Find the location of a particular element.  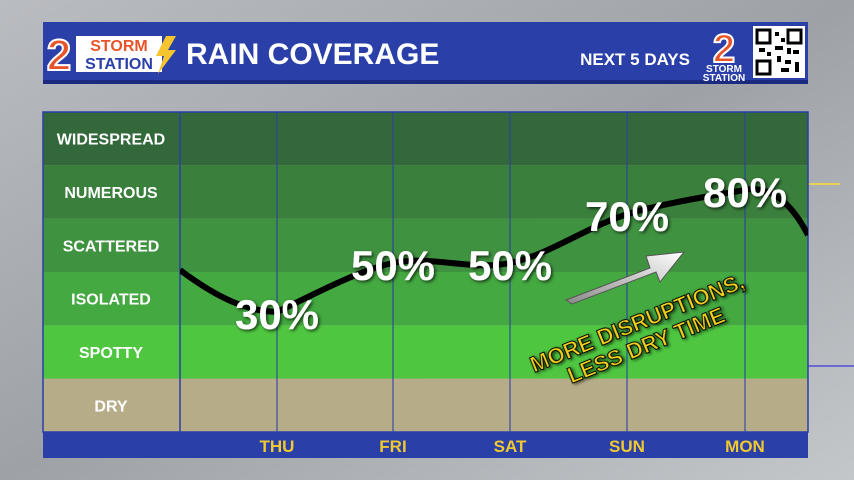

y-band-label: SCATTERED is located at coordinates (111, 246).